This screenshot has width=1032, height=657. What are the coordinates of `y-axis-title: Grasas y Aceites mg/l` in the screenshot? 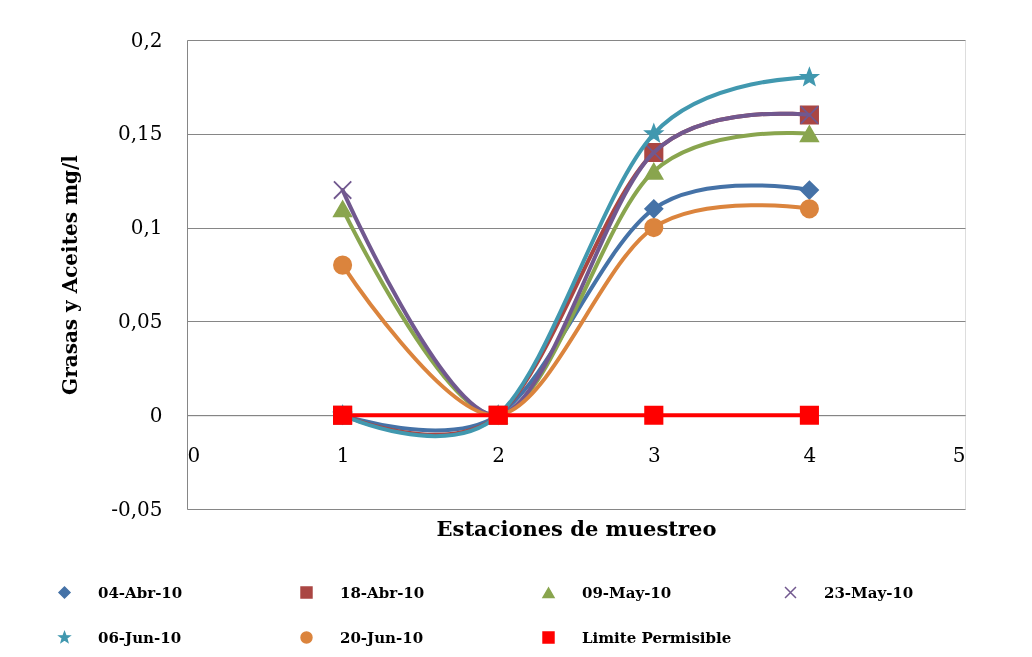 It's located at (70, 274).